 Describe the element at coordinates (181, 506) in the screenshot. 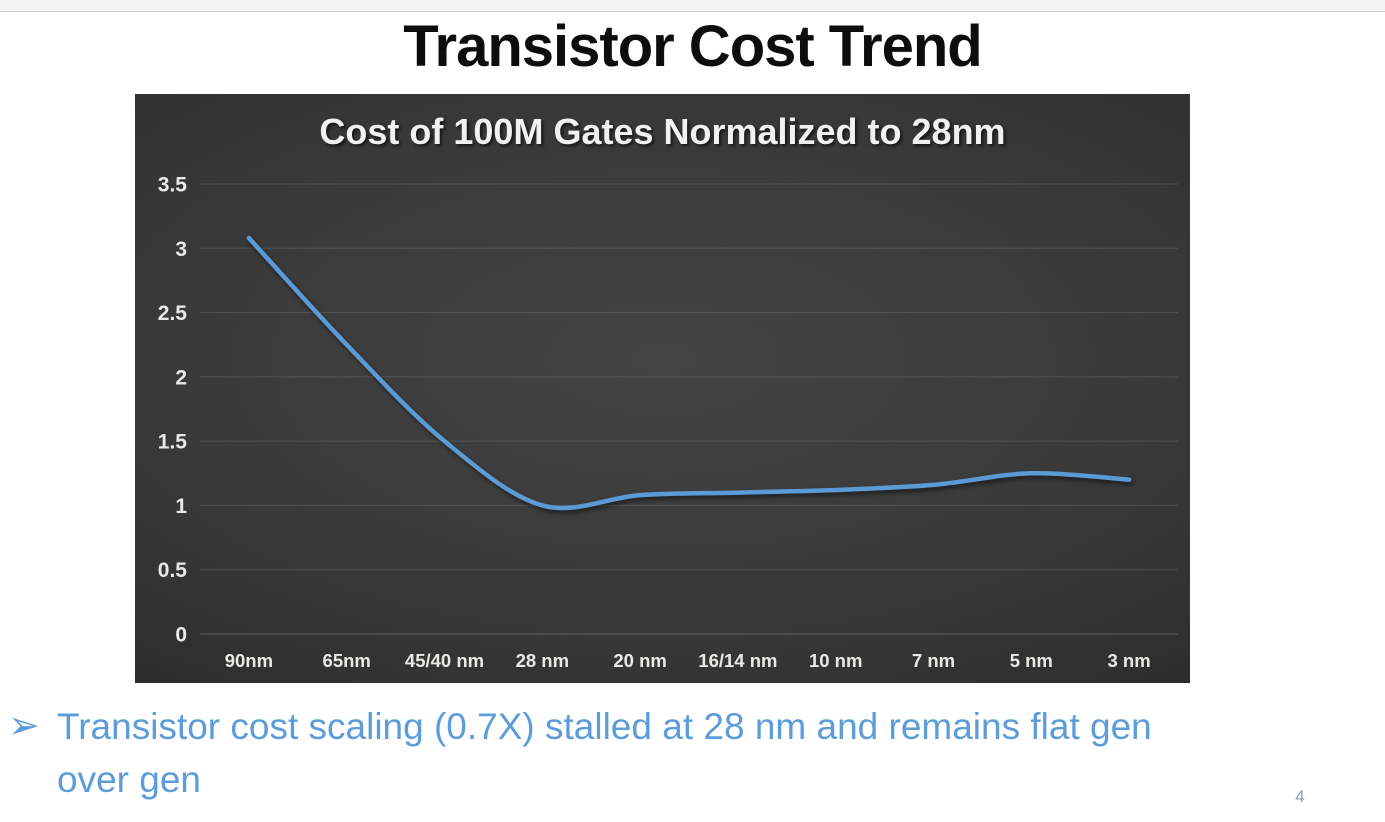

I see `y-axis-tick-label: 1` at that location.